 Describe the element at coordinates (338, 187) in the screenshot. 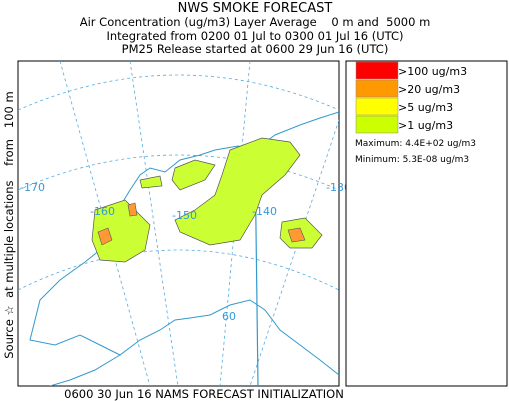

I see `longitude-label: -130` at that location.